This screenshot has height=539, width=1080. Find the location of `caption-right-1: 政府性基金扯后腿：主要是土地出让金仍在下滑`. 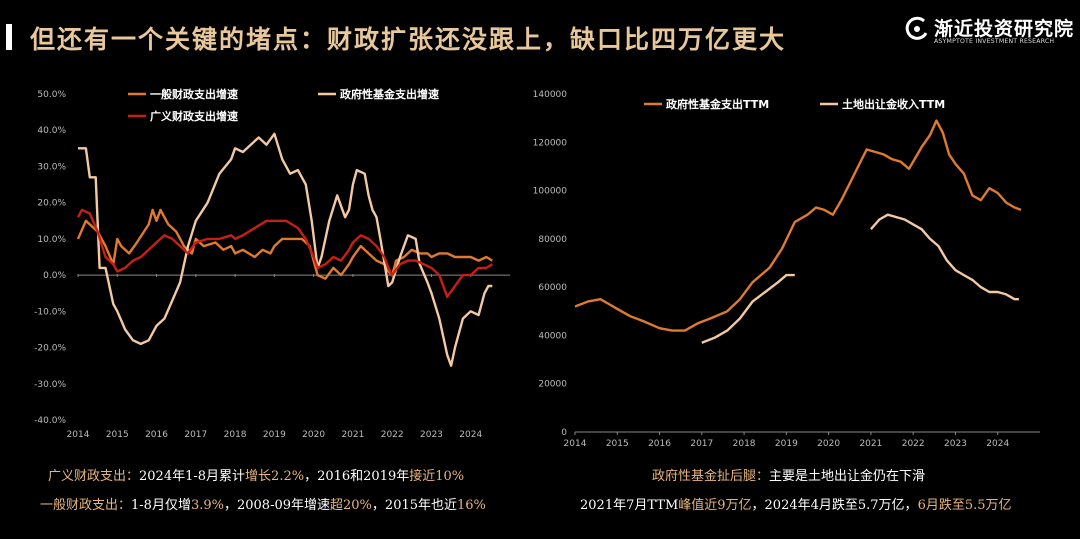

caption-right-1: 政府性基金扯后腿：主要是土地出让金仍在下滑 is located at coordinates (788, 474).